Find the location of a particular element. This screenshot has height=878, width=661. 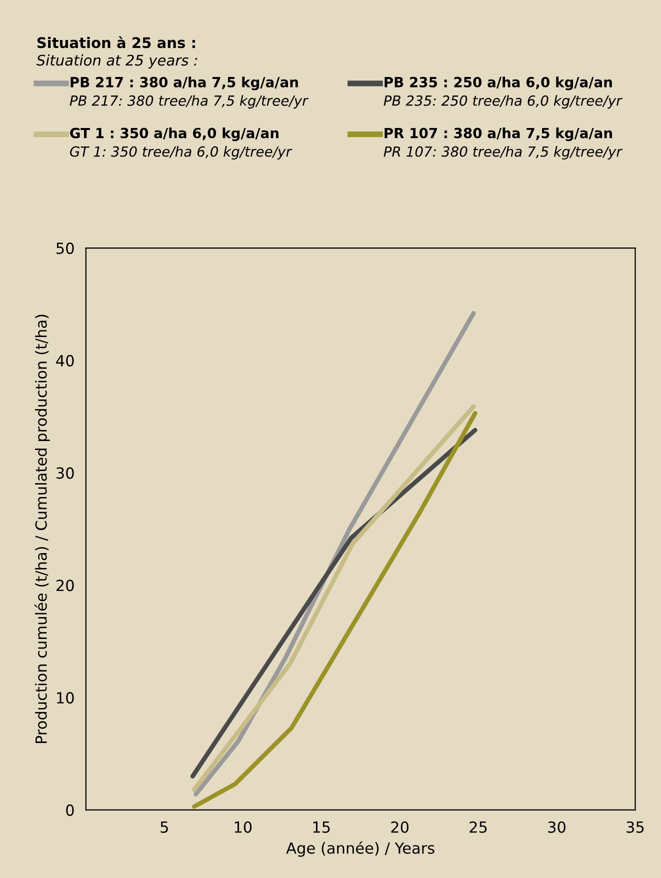

legend-label: PB 235 : 250 a/ha 6,0 kg/a/an PB 235: 250 tree/ha 6,0 kg/tree/yr is located at coordinates (503, 92).